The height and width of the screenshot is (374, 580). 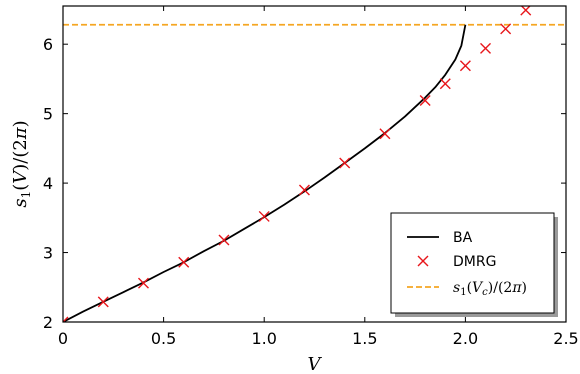 I want to click on x-tick-label: 2.5, so click(x=565, y=338).